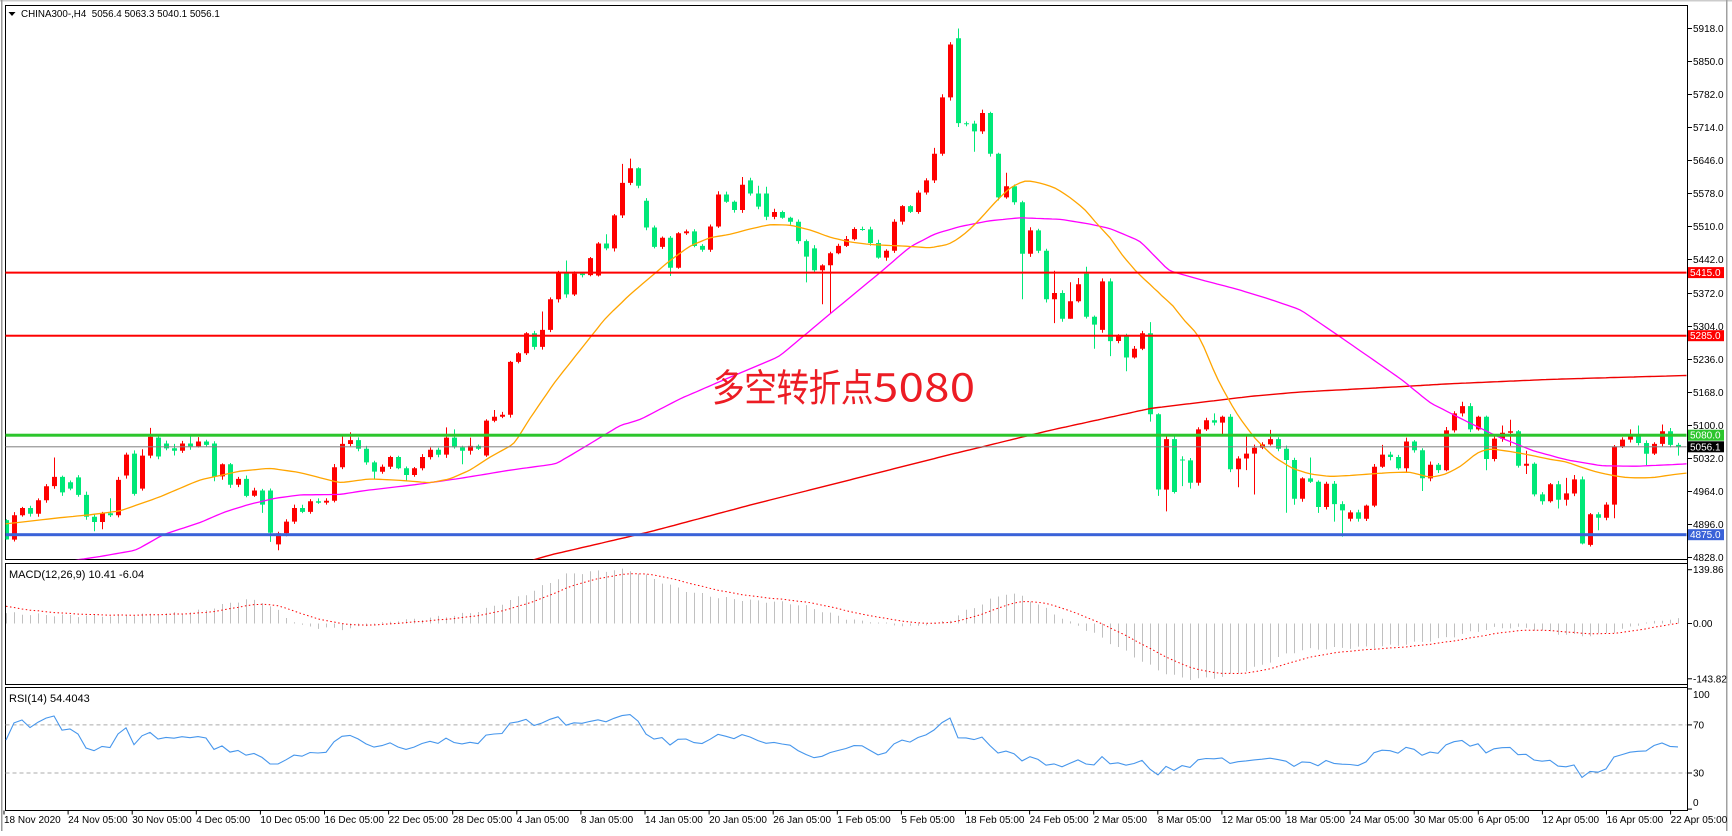 This screenshot has width=1732, height=836. Describe the element at coordinates (290, 820) in the screenshot. I see `svg-text: 10 Dec 05:00` at that location.